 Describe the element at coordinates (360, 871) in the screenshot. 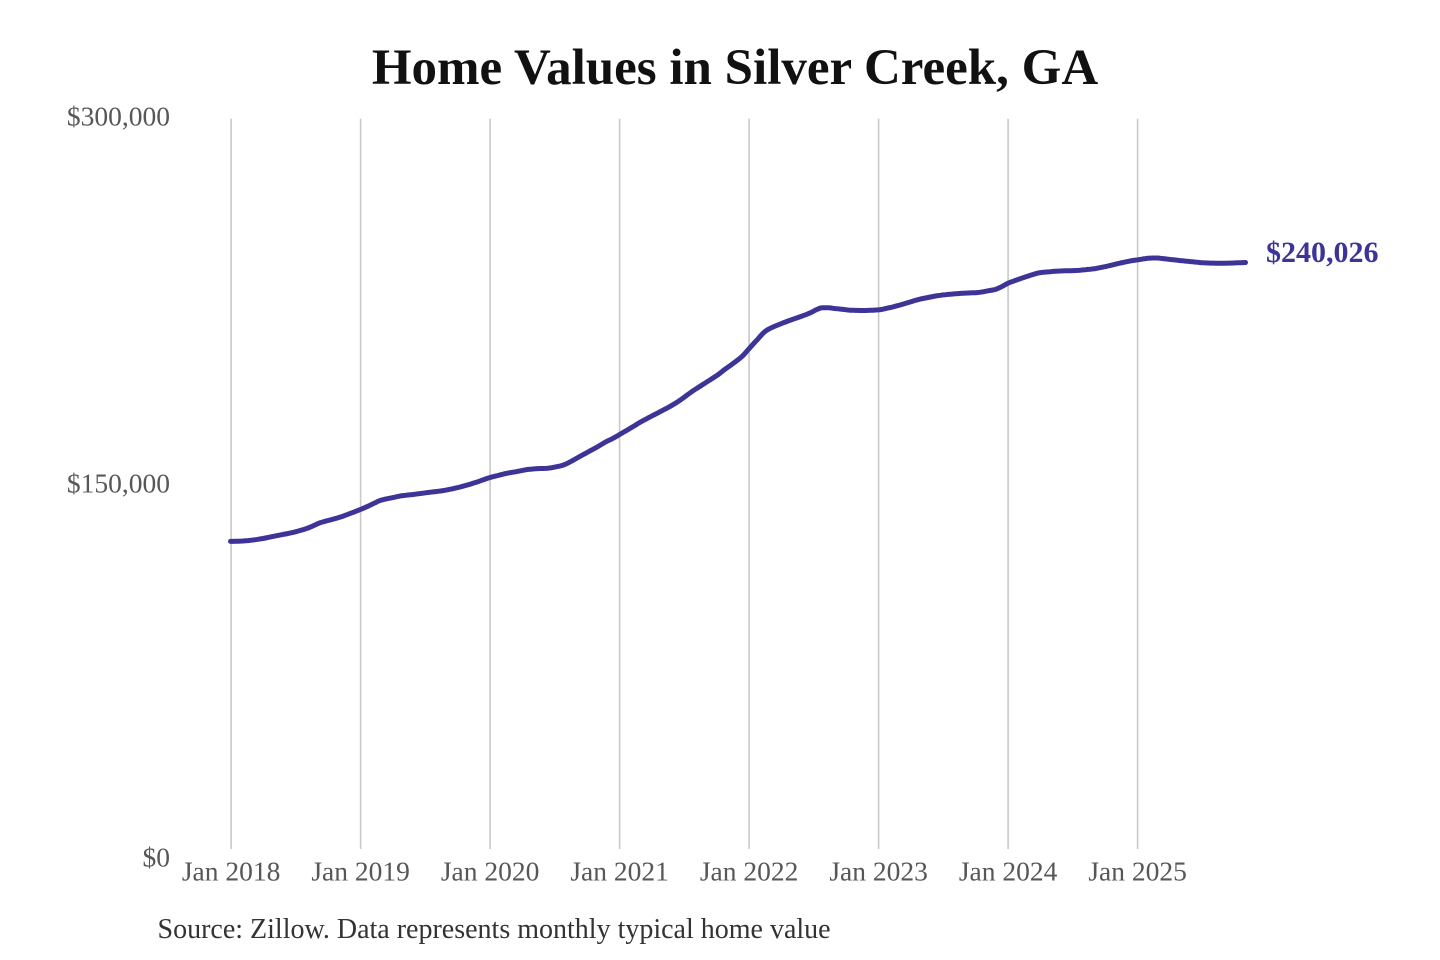

I see `svg-text: Jan 2019` at that location.